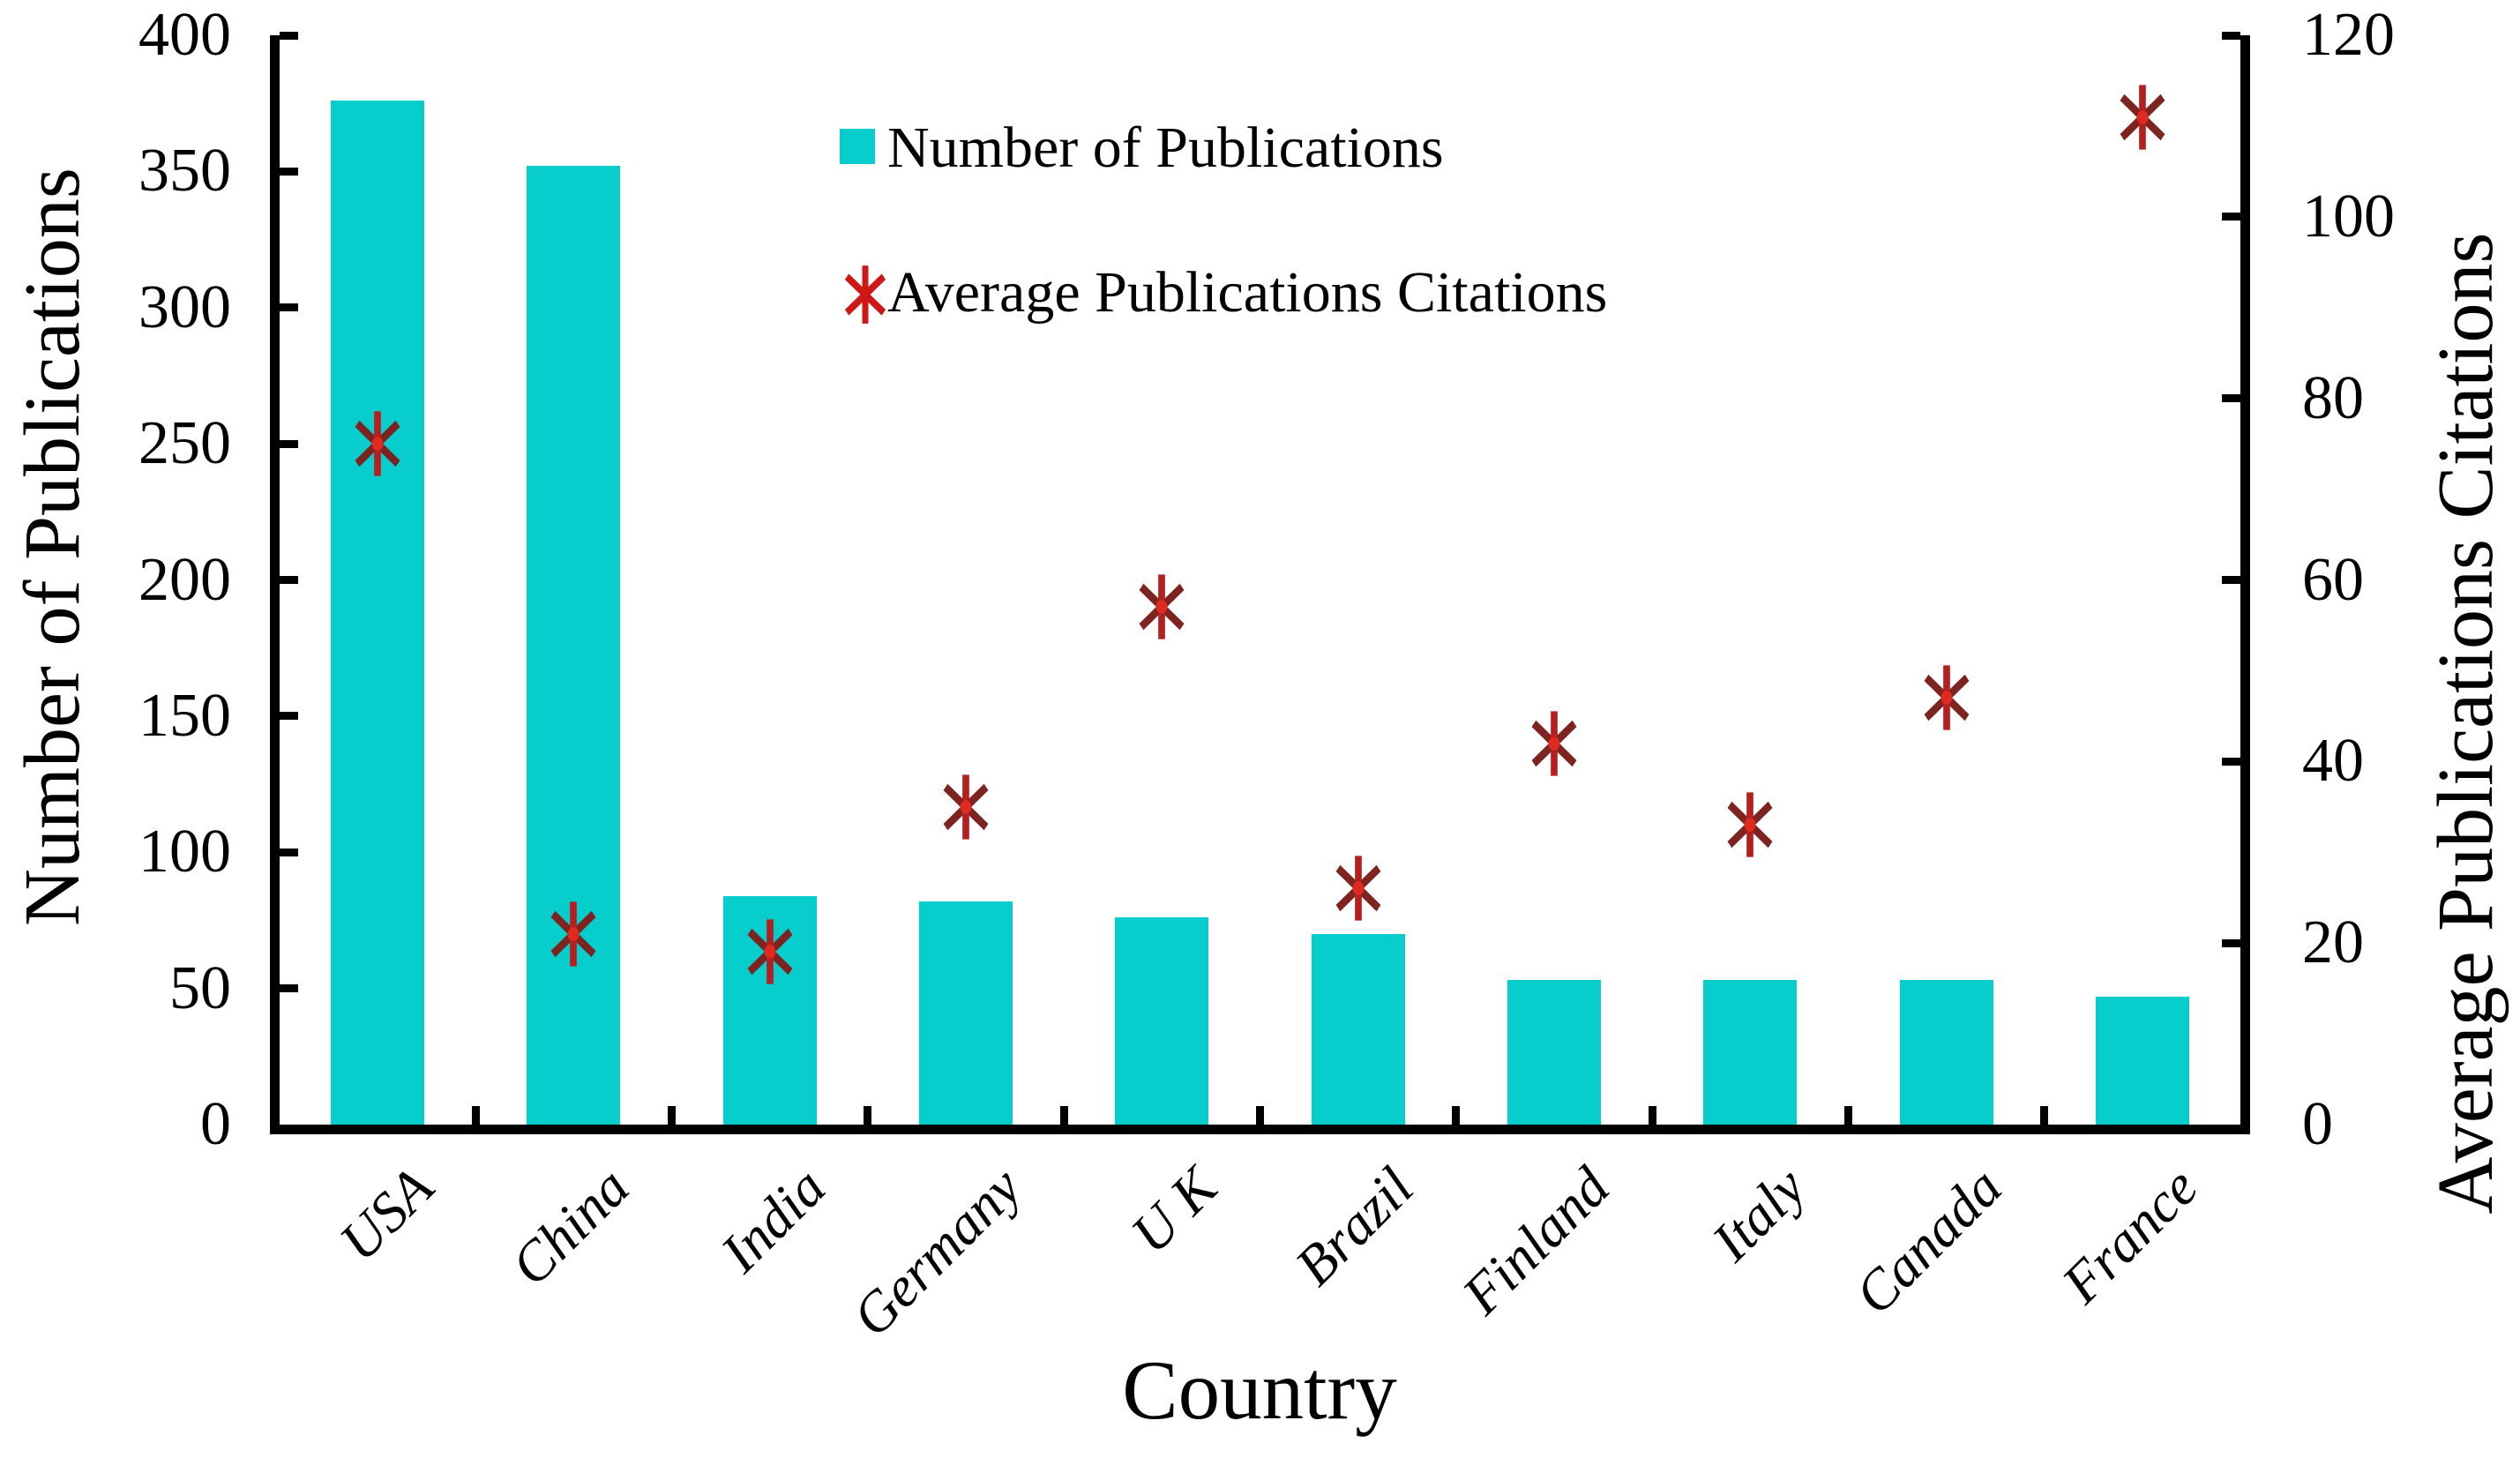 This screenshot has height=1458, width=2520. Describe the element at coordinates (1554, 743) in the screenshot. I see `marker-asterisk-Finland` at that location.